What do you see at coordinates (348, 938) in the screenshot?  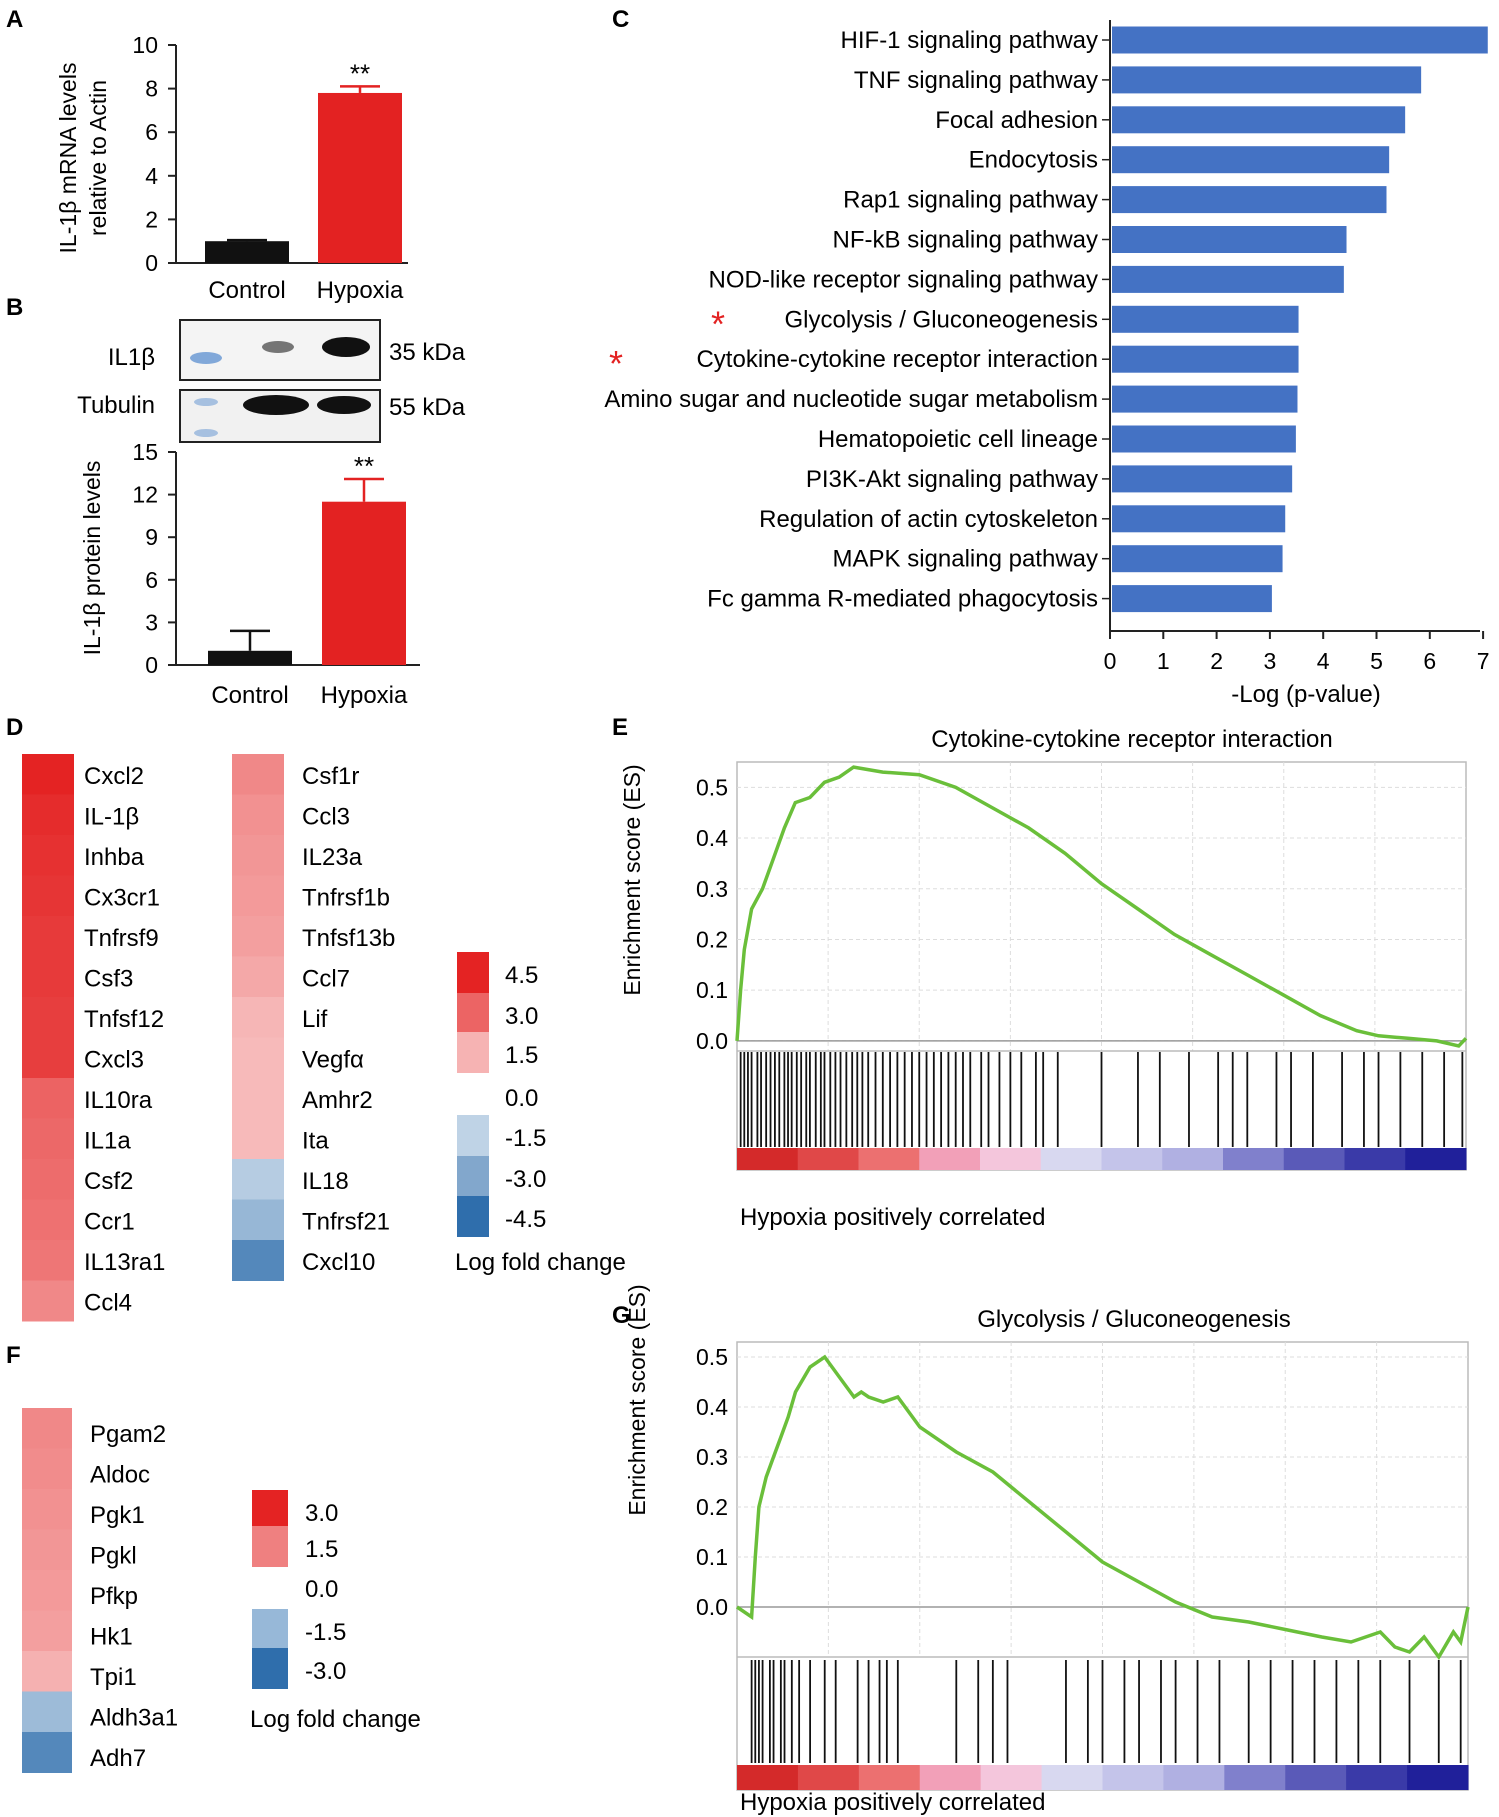 I see `gene-label: Tnfsf13b` at bounding box center [348, 938].